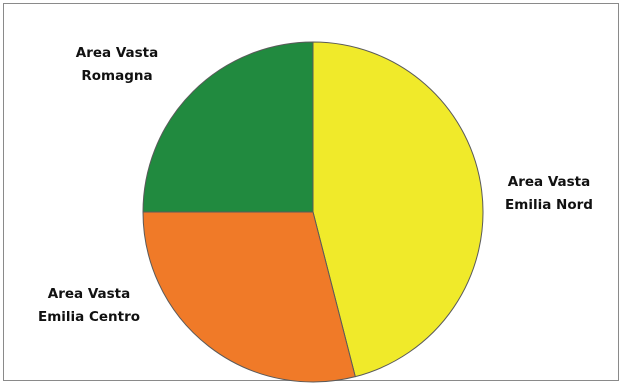  What do you see at coordinates (116, 76) in the screenshot?
I see `slice-label-line: Romagna` at bounding box center [116, 76].